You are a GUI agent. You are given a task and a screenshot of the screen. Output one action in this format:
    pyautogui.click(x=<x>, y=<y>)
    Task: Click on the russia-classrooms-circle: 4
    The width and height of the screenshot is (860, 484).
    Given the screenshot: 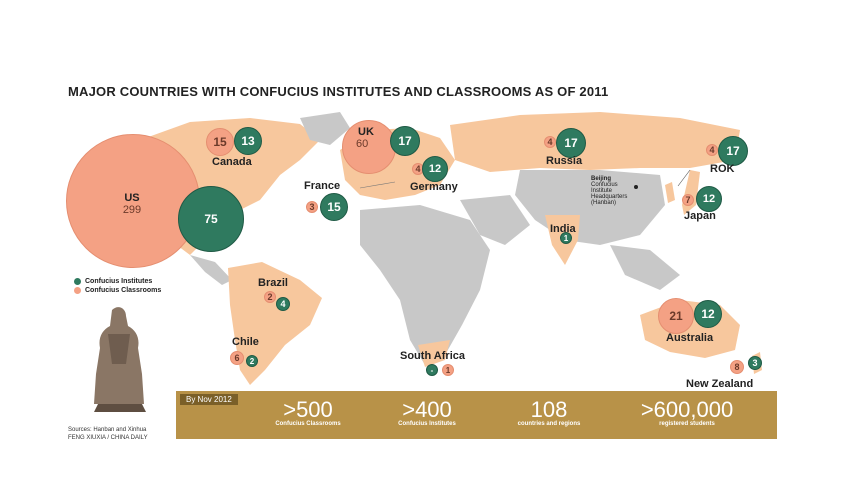 What is the action you would take?
    pyautogui.click(x=550, y=142)
    